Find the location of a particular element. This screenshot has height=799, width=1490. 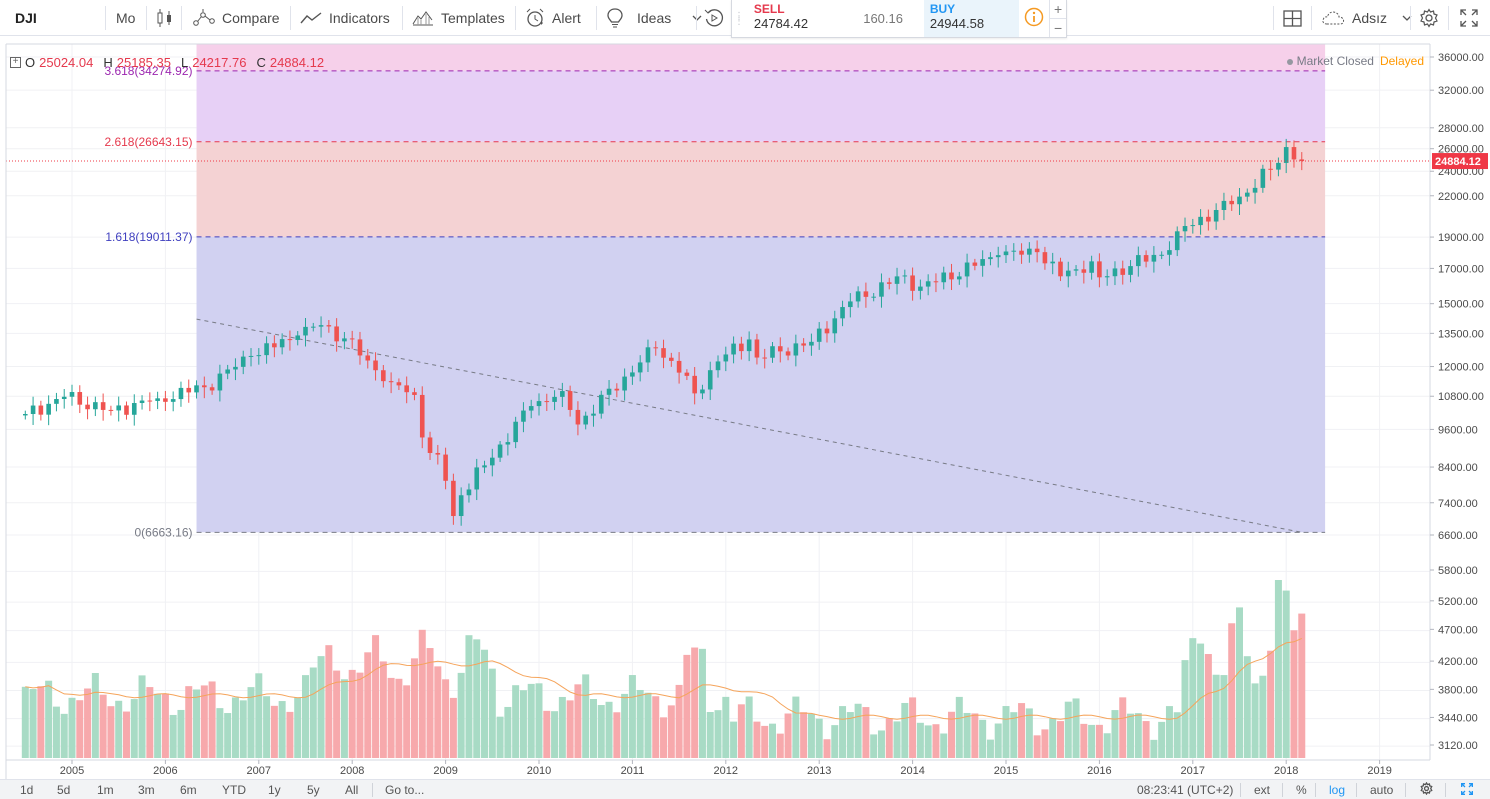

timeframe-5d: 5d is located at coordinates (63, 789).